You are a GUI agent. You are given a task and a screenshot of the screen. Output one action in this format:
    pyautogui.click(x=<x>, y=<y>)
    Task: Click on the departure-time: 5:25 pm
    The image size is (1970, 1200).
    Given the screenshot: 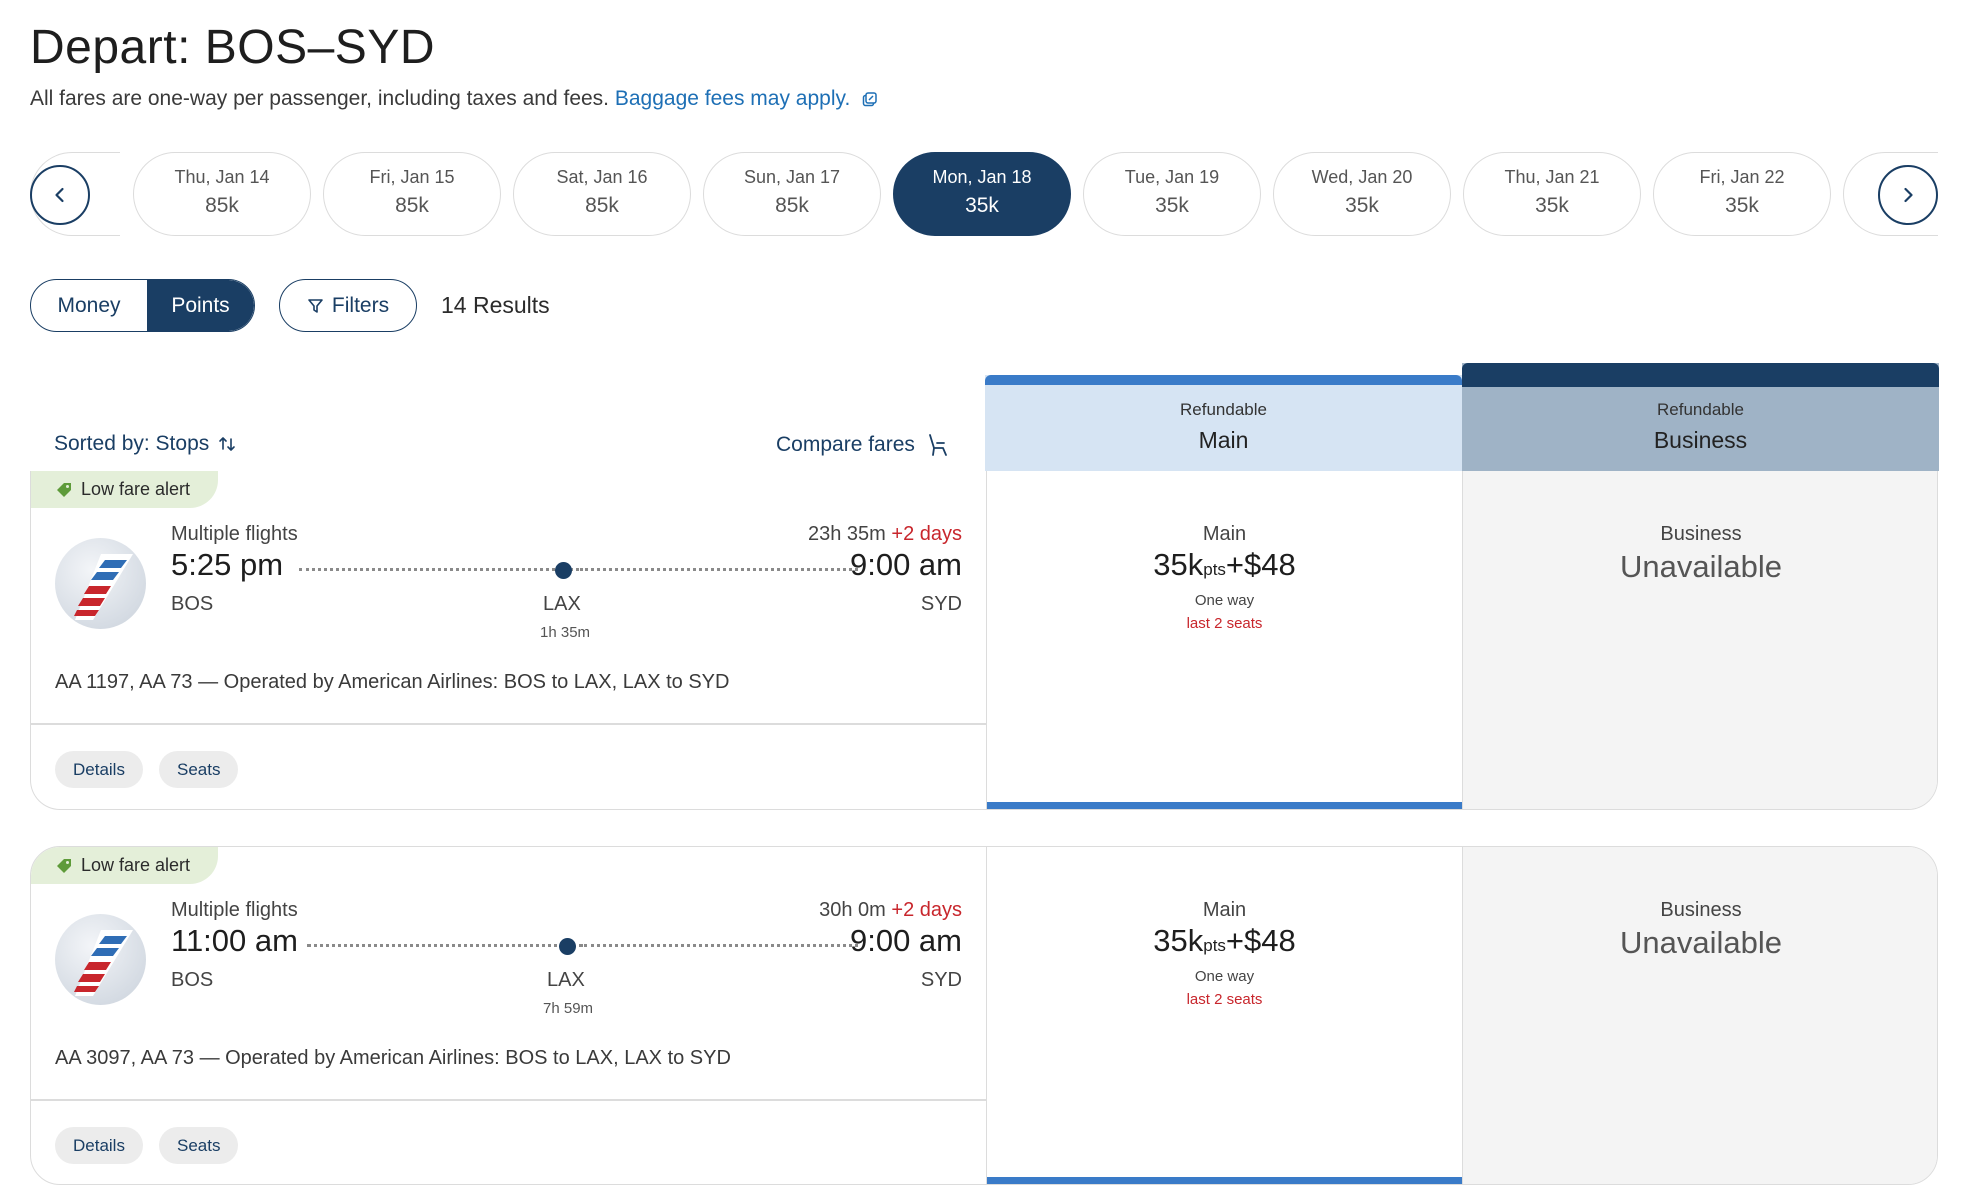 What is the action you would take?
    pyautogui.click(x=227, y=564)
    